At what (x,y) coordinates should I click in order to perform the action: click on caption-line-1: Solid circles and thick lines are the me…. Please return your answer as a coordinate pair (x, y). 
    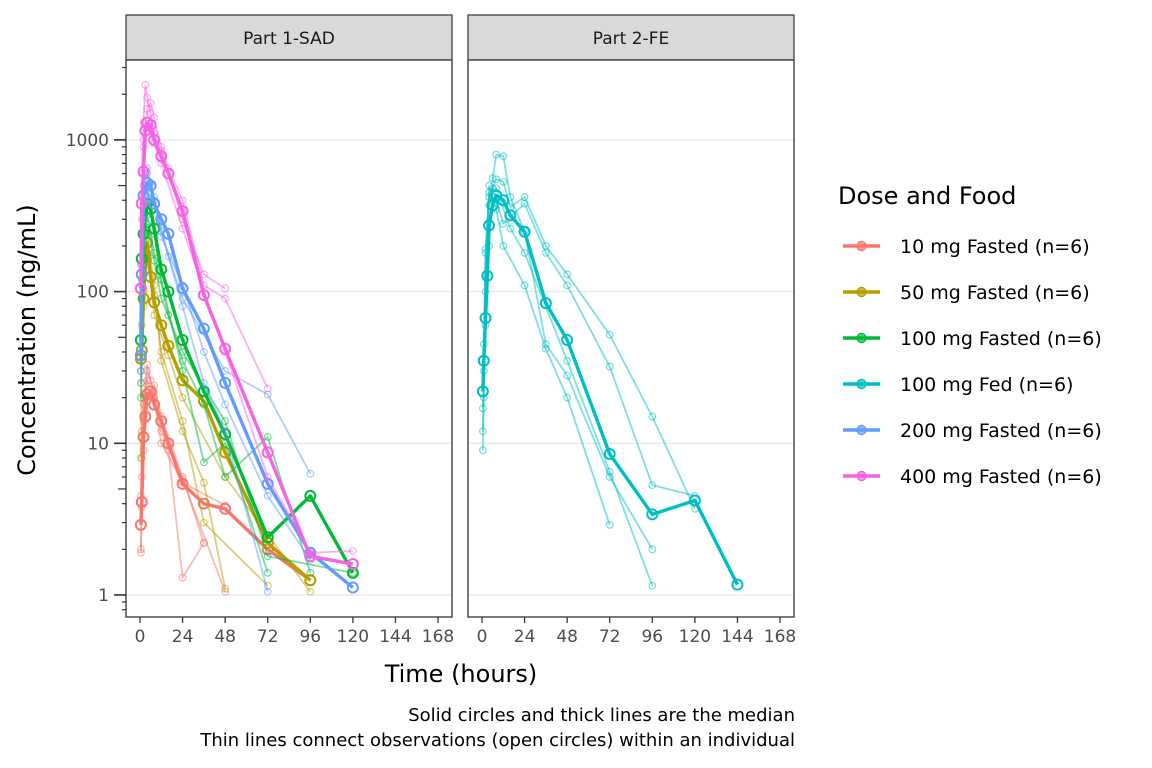
    Looking at the image, I should click on (601, 715).